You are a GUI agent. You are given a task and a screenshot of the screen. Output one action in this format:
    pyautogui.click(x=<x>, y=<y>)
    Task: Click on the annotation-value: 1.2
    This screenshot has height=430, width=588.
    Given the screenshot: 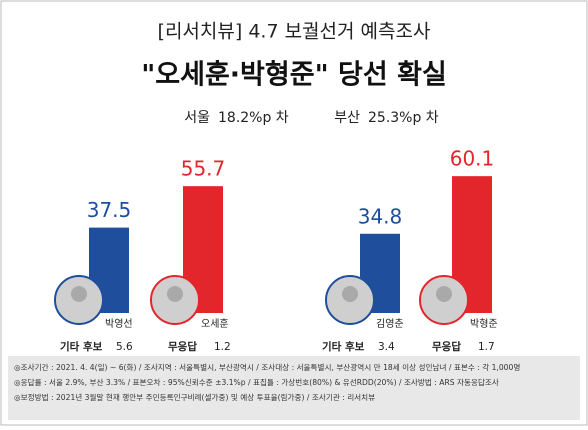 What is the action you would take?
    pyautogui.click(x=222, y=347)
    